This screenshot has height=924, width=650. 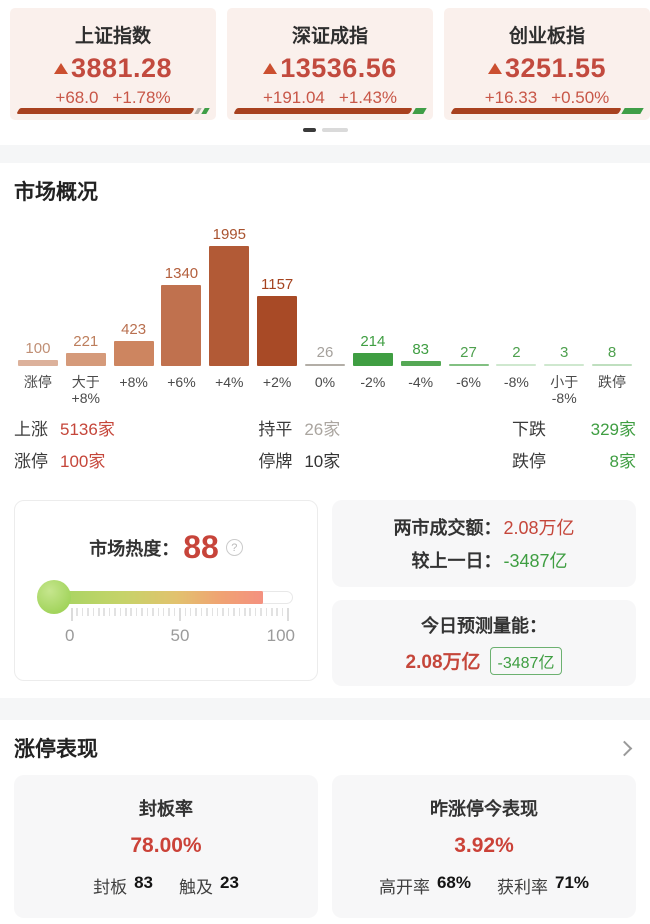 I want to click on stat-group: 下跌 329家, so click(x=532, y=427).